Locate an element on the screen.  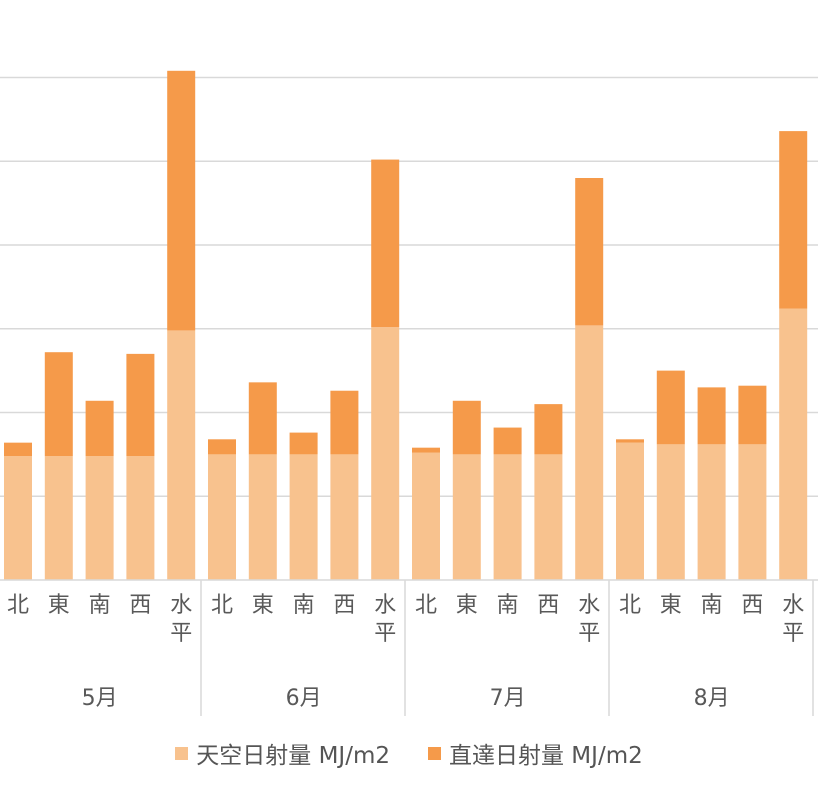
legend-item-direct: 直達日射量 MJ/m2 is located at coordinates (535, 753).